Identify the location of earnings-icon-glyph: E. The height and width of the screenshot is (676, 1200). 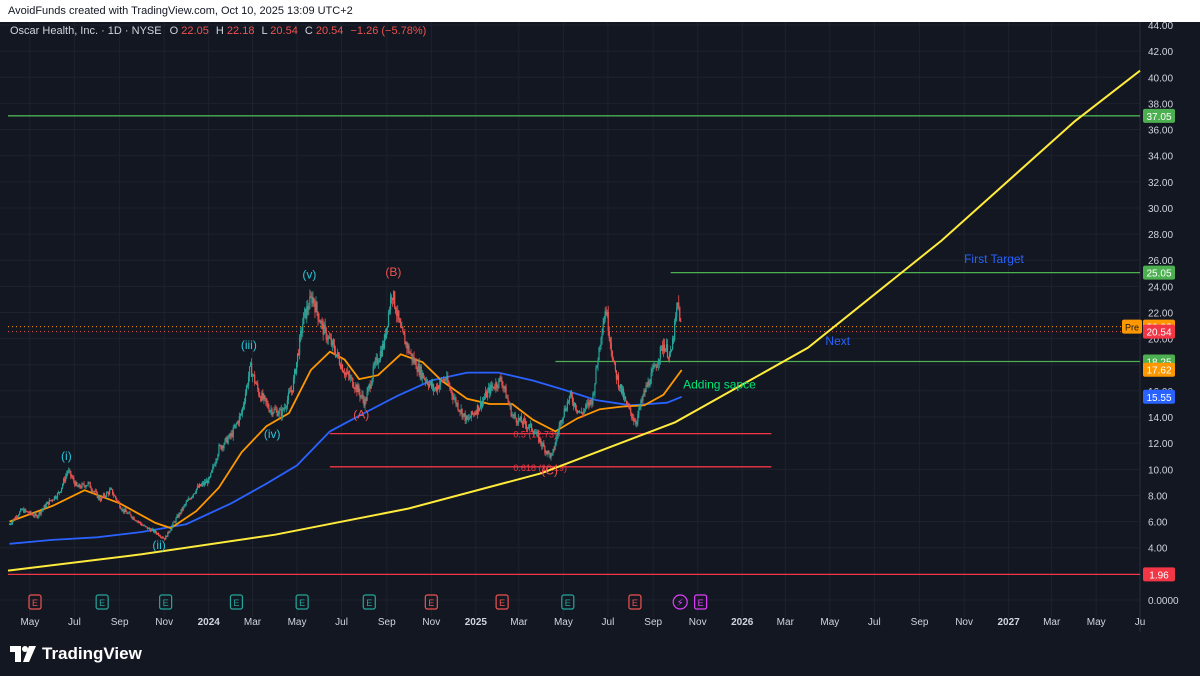
(701, 603).